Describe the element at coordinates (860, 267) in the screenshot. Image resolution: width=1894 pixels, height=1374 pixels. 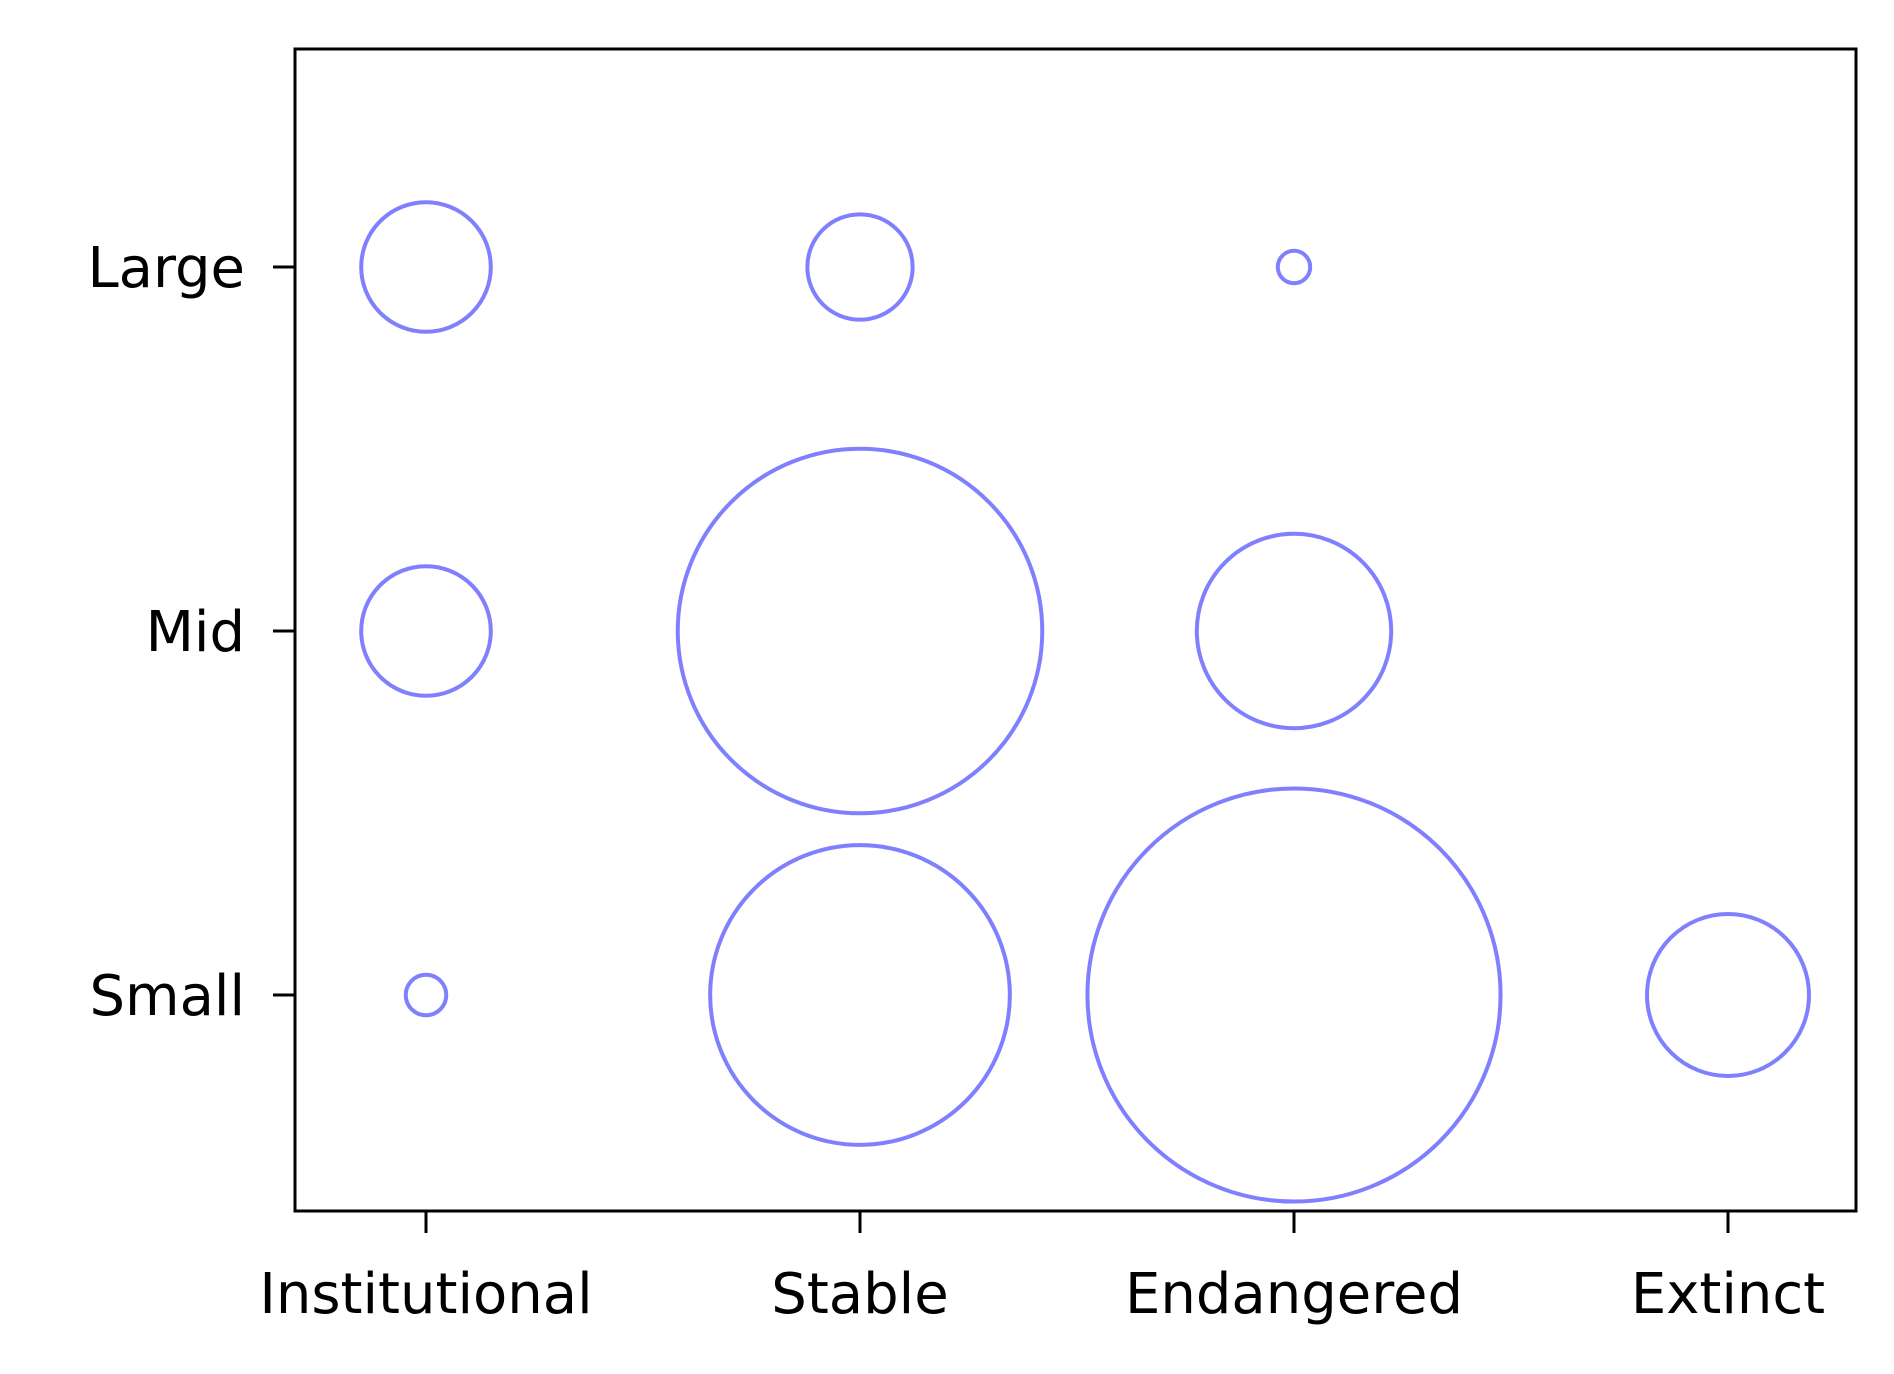
I see `bubble-stable-large` at that location.